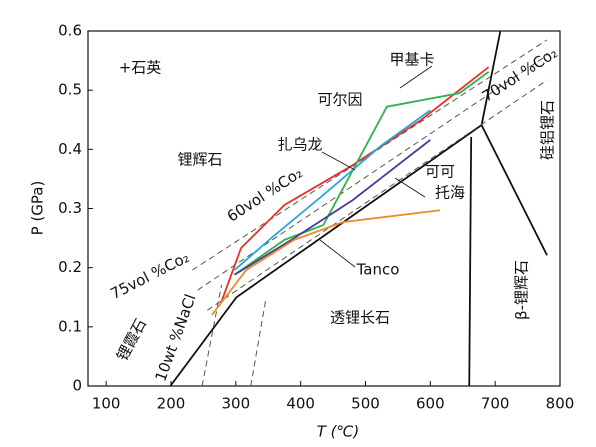 This screenshot has height=447, width=596. Describe the element at coordinates (560, 404) in the screenshot. I see `x-tick-label: 800` at that location.